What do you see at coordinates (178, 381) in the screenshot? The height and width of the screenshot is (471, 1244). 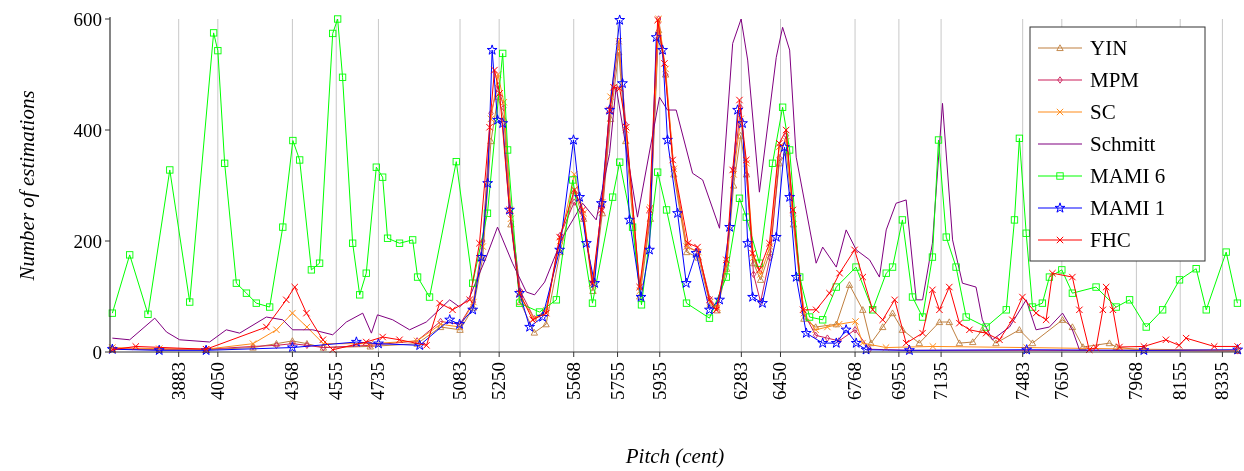 I see `x-tick-label: 3883` at bounding box center [178, 381].